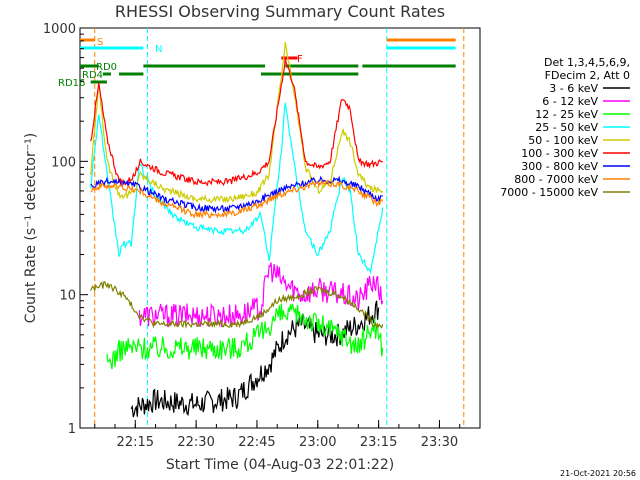 This screenshot has width=640, height=480. What do you see at coordinates (158, 49) in the screenshot?
I see `annotation-n: N` at bounding box center [158, 49].